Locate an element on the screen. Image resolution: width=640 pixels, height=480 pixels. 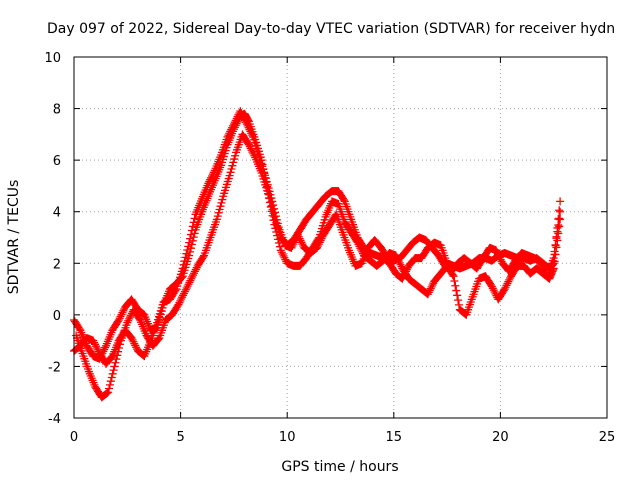
y-tick-label: 4 is located at coordinates (57, 213).